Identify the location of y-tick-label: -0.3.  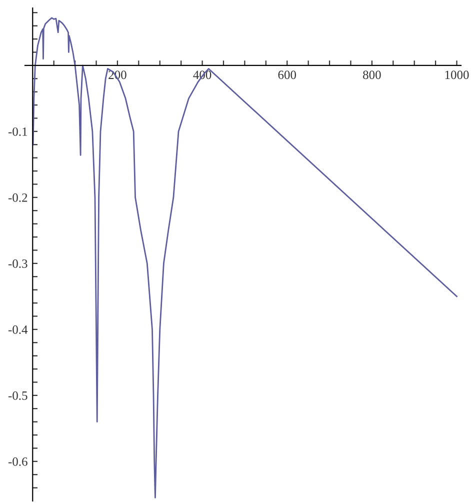
(18, 263).